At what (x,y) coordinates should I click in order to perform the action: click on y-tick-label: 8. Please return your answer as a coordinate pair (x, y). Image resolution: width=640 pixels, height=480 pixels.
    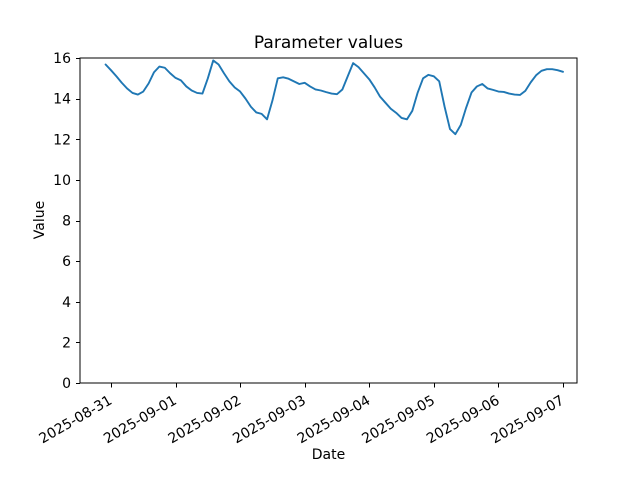
    Looking at the image, I should click on (66, 222).